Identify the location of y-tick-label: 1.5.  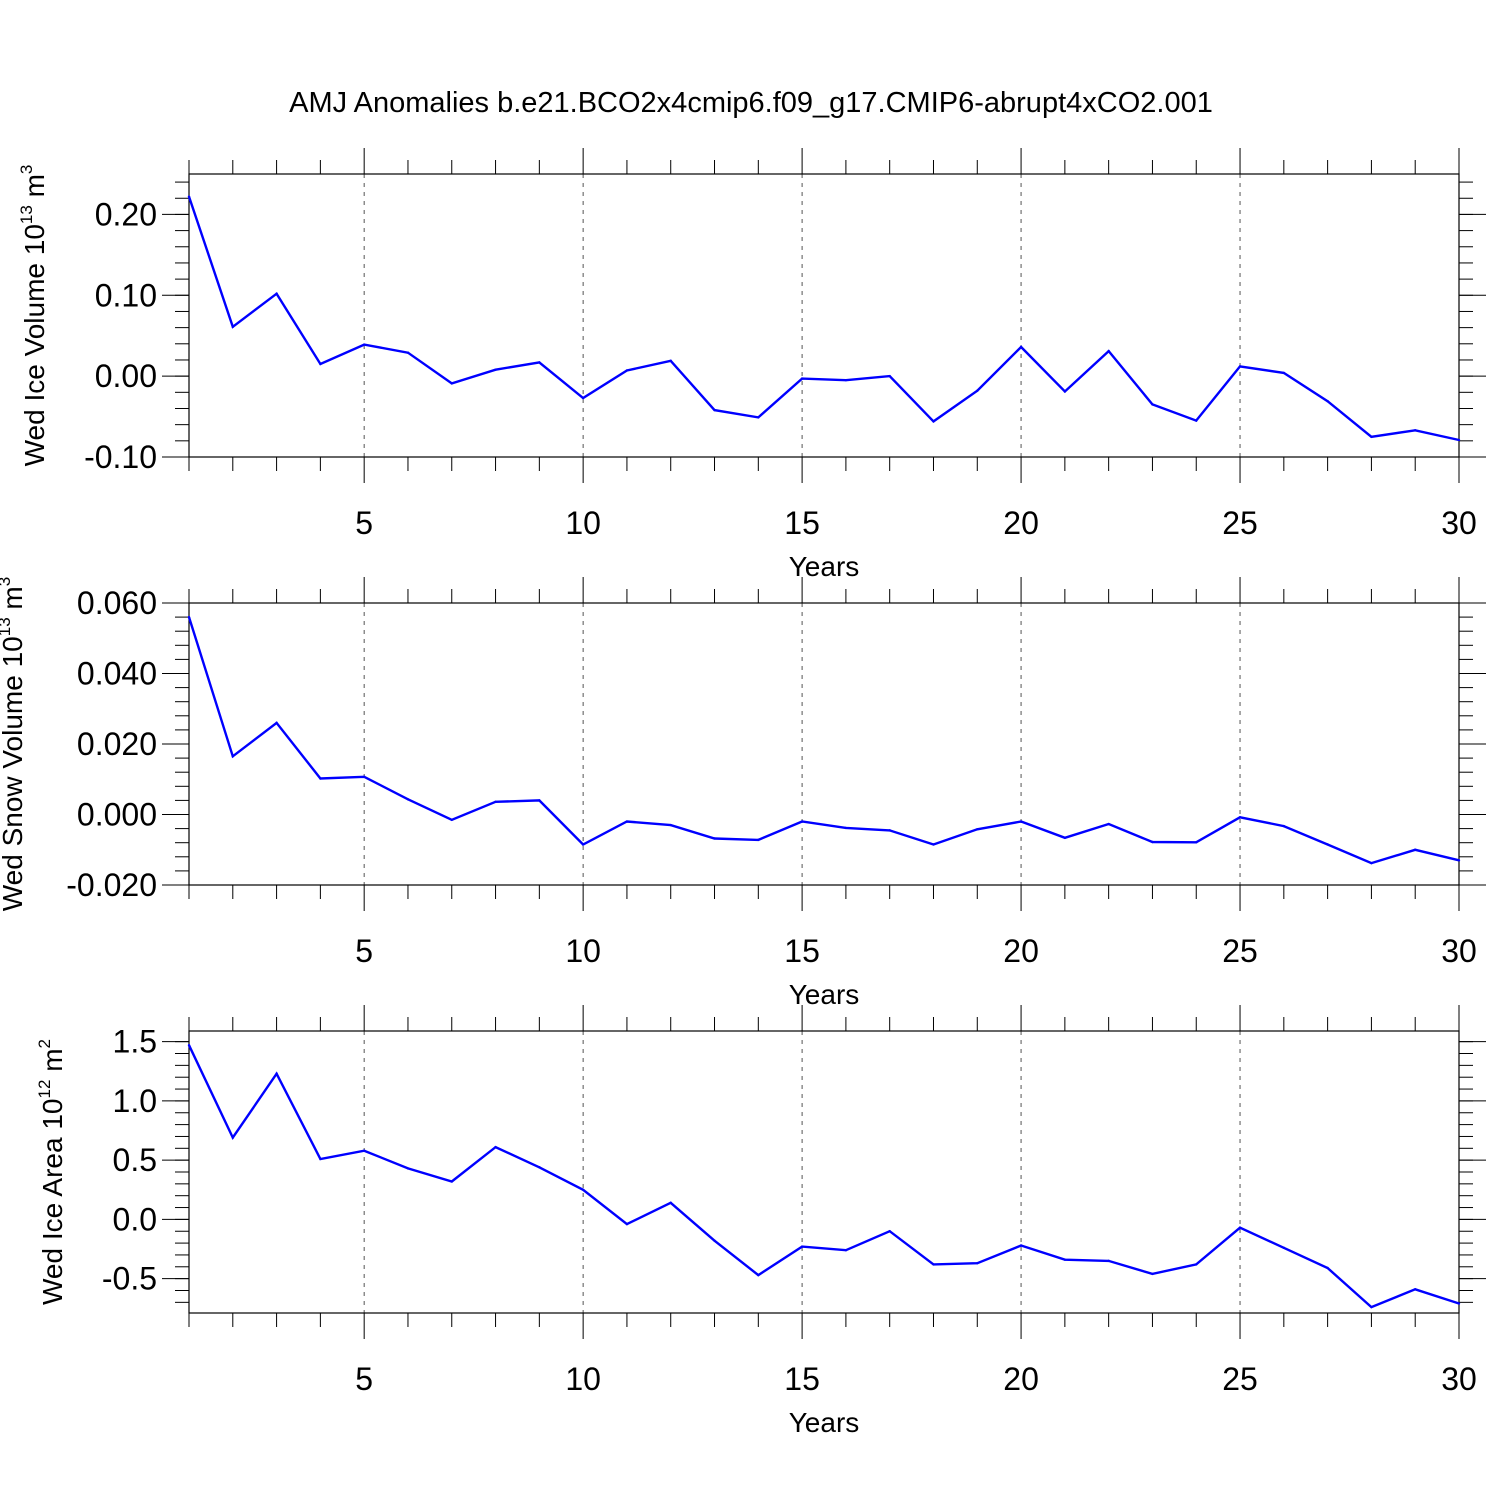
(135, 1042).